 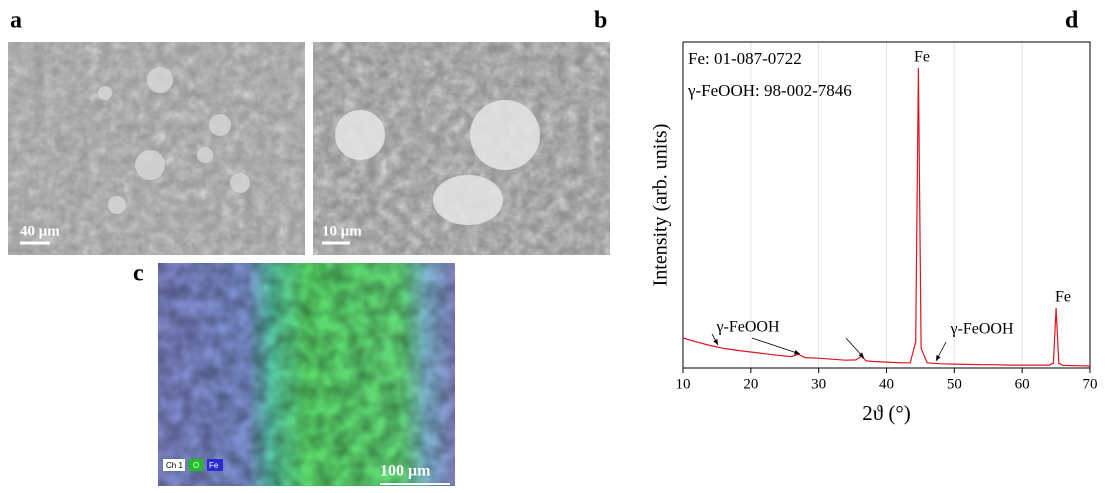 What do you see at coordinates (745, 58) in the screenshot?
I see `legend-text: Fe: 01-087-0722` at bounding box center [745, 58].